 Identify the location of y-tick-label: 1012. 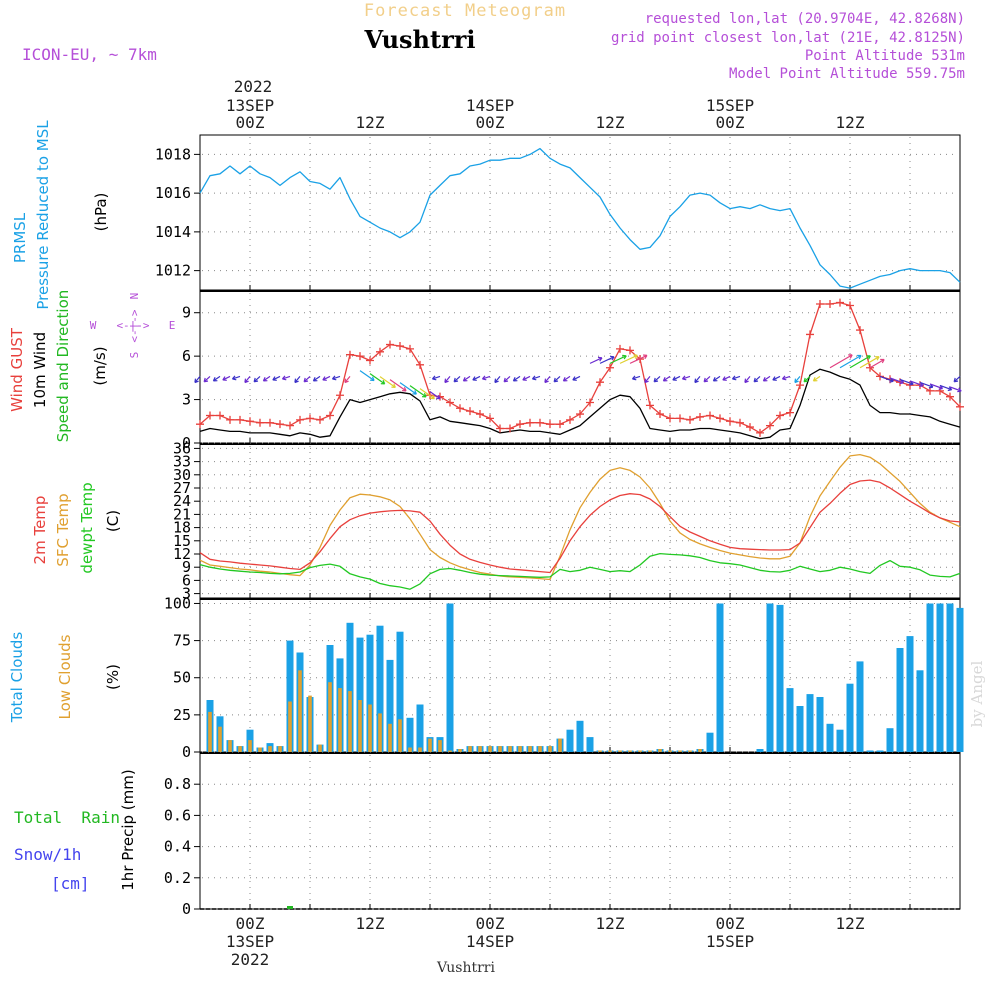
(173, 271).